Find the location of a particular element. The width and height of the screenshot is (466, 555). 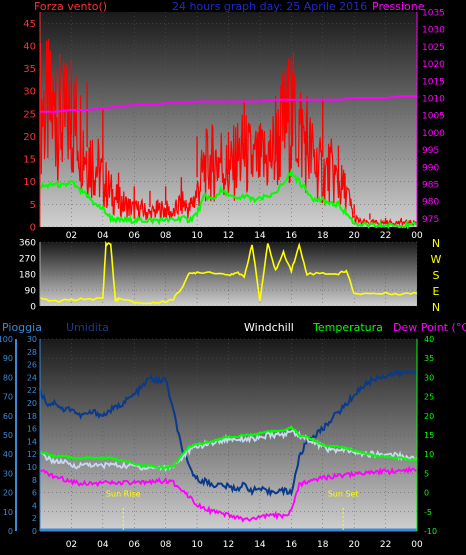

wind-tick-label: 10 is located at coordinates (29, 182).